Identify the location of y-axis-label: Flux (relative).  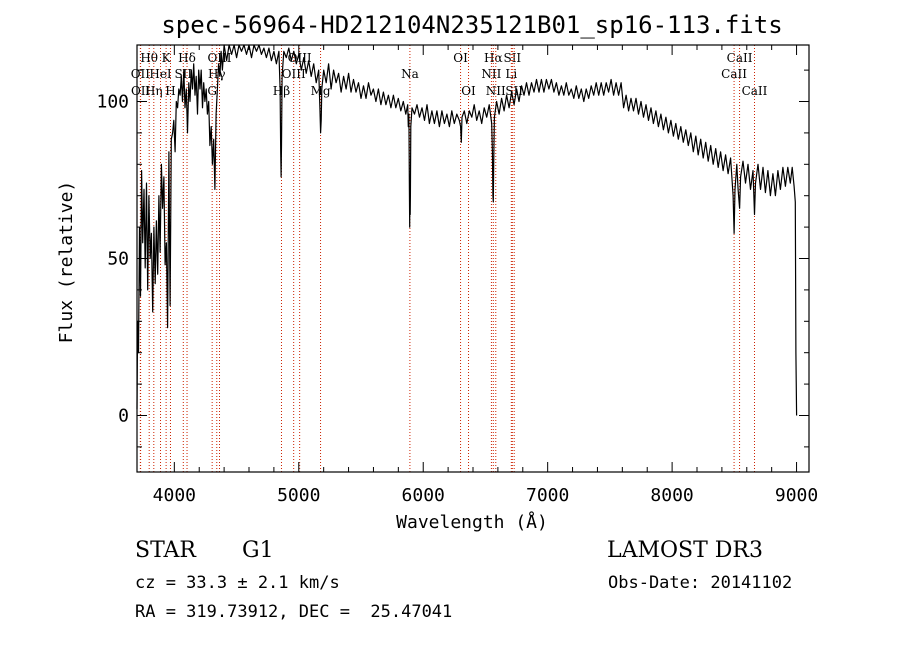
(66, 262).